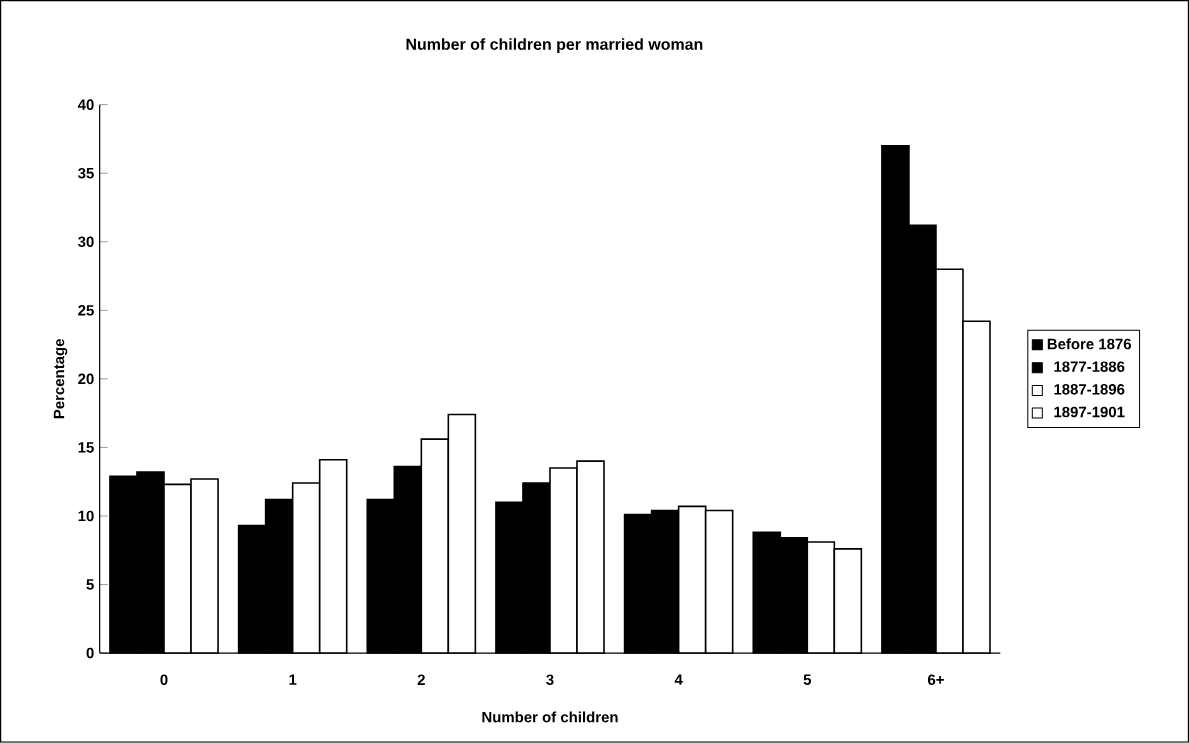  What do you see at coordinates (90, 584) in the screenshot?
I see `y-tick-label: 5` at bounding box center [90, 584].